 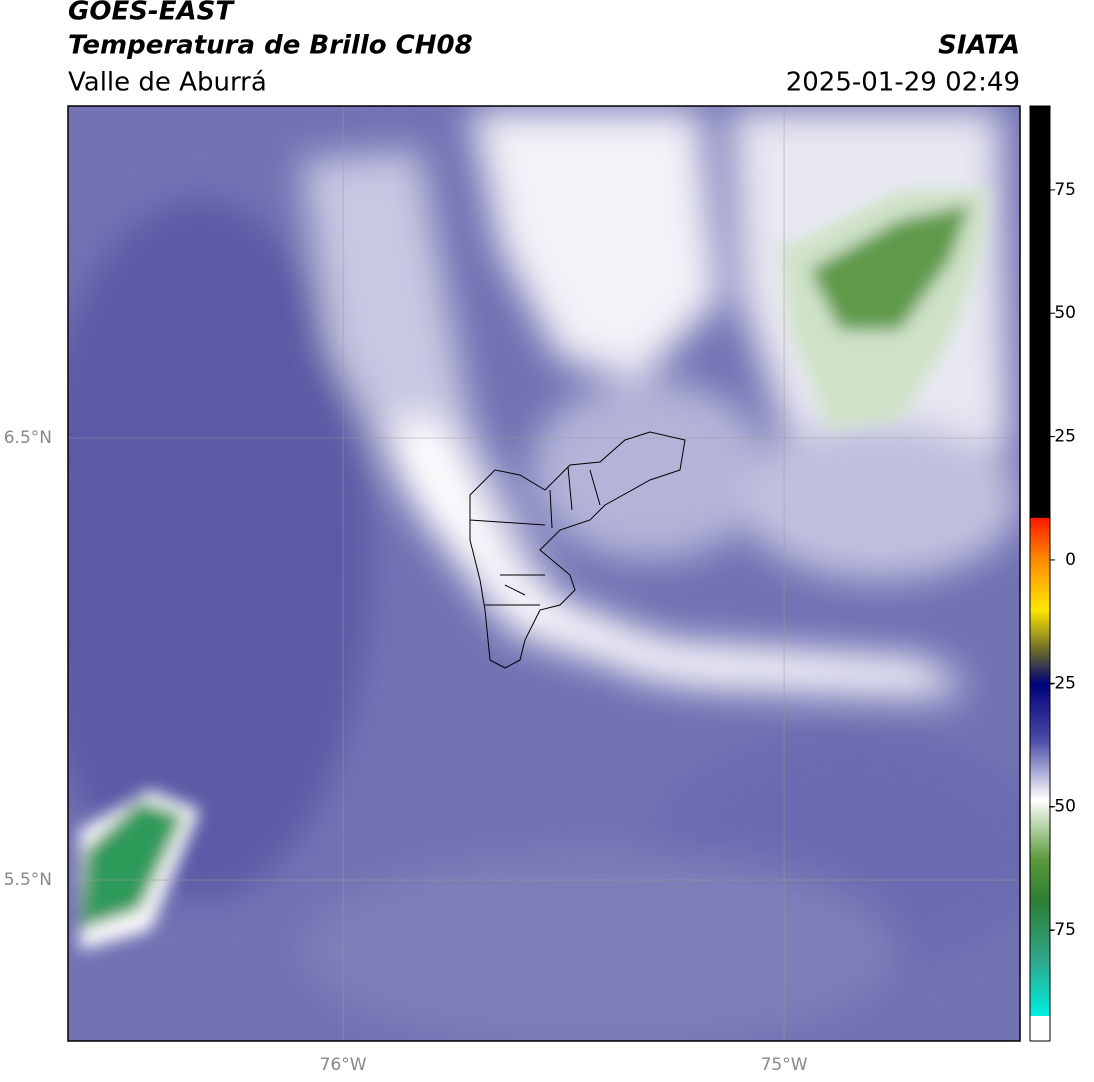 I want to click on x-tick-label: 76°W, so click(x=343, y=1065).